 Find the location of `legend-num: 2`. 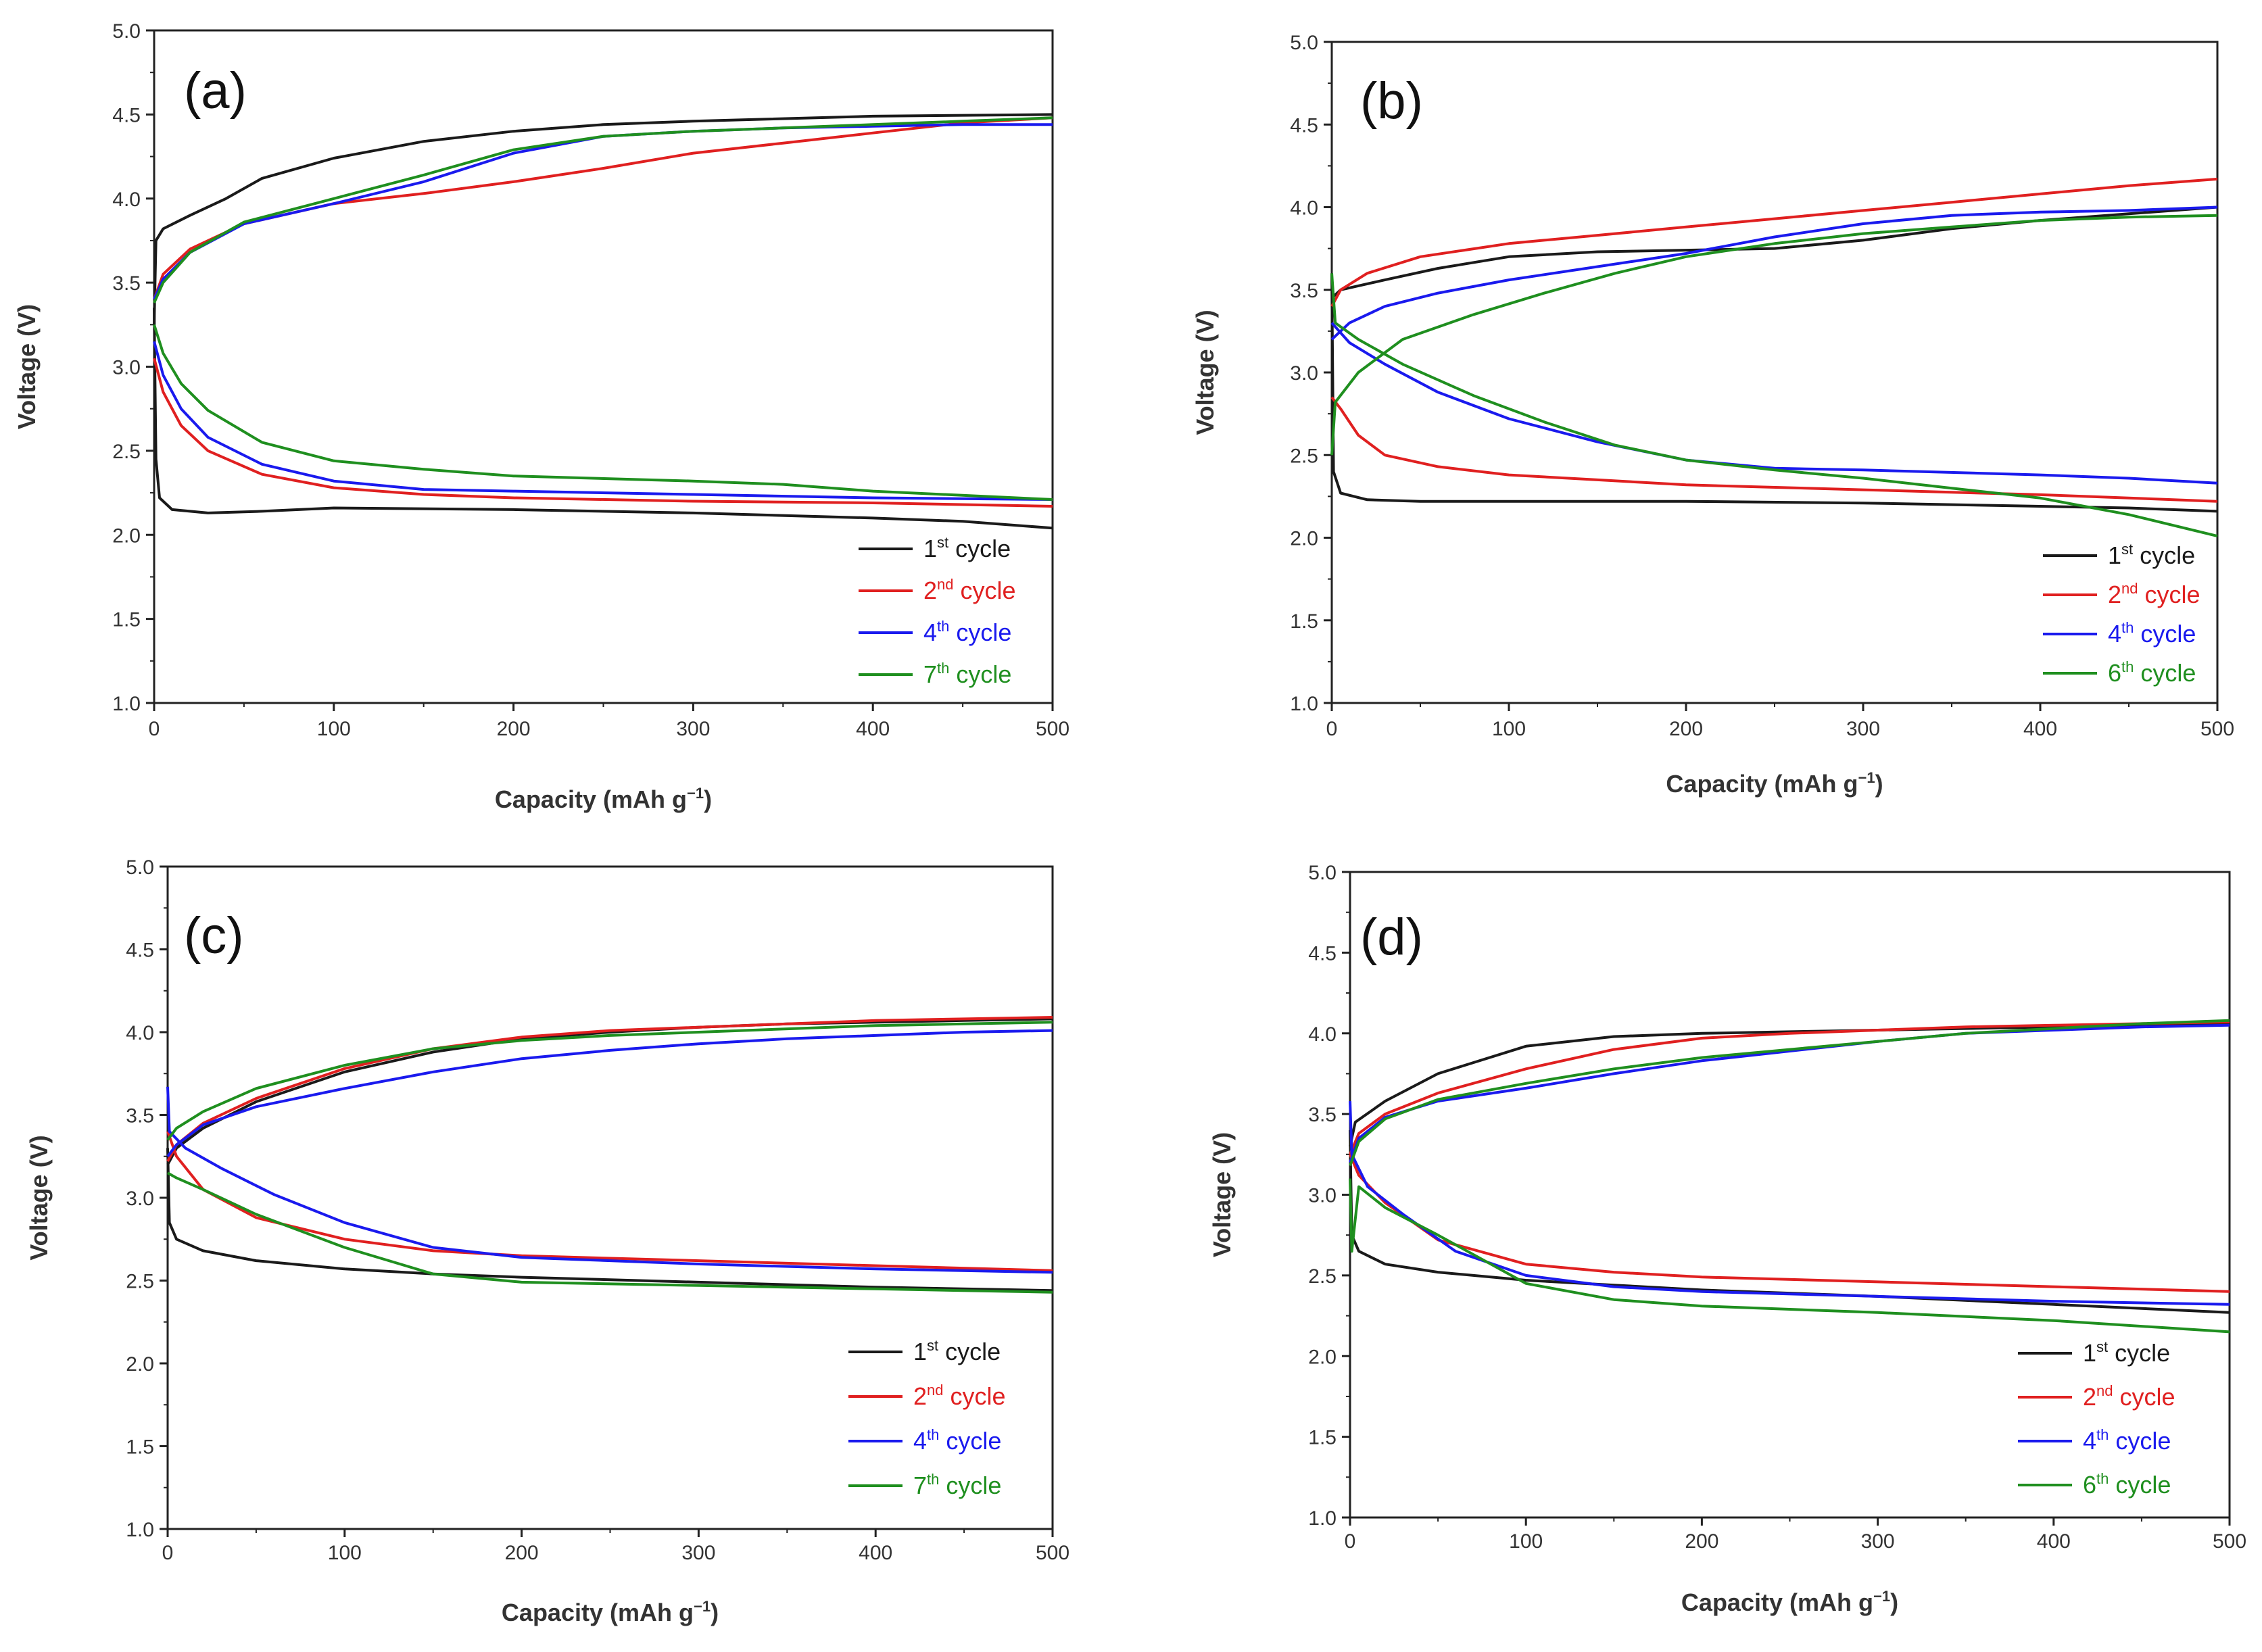

legend-num: 2 is located at coordinates (930, 590).